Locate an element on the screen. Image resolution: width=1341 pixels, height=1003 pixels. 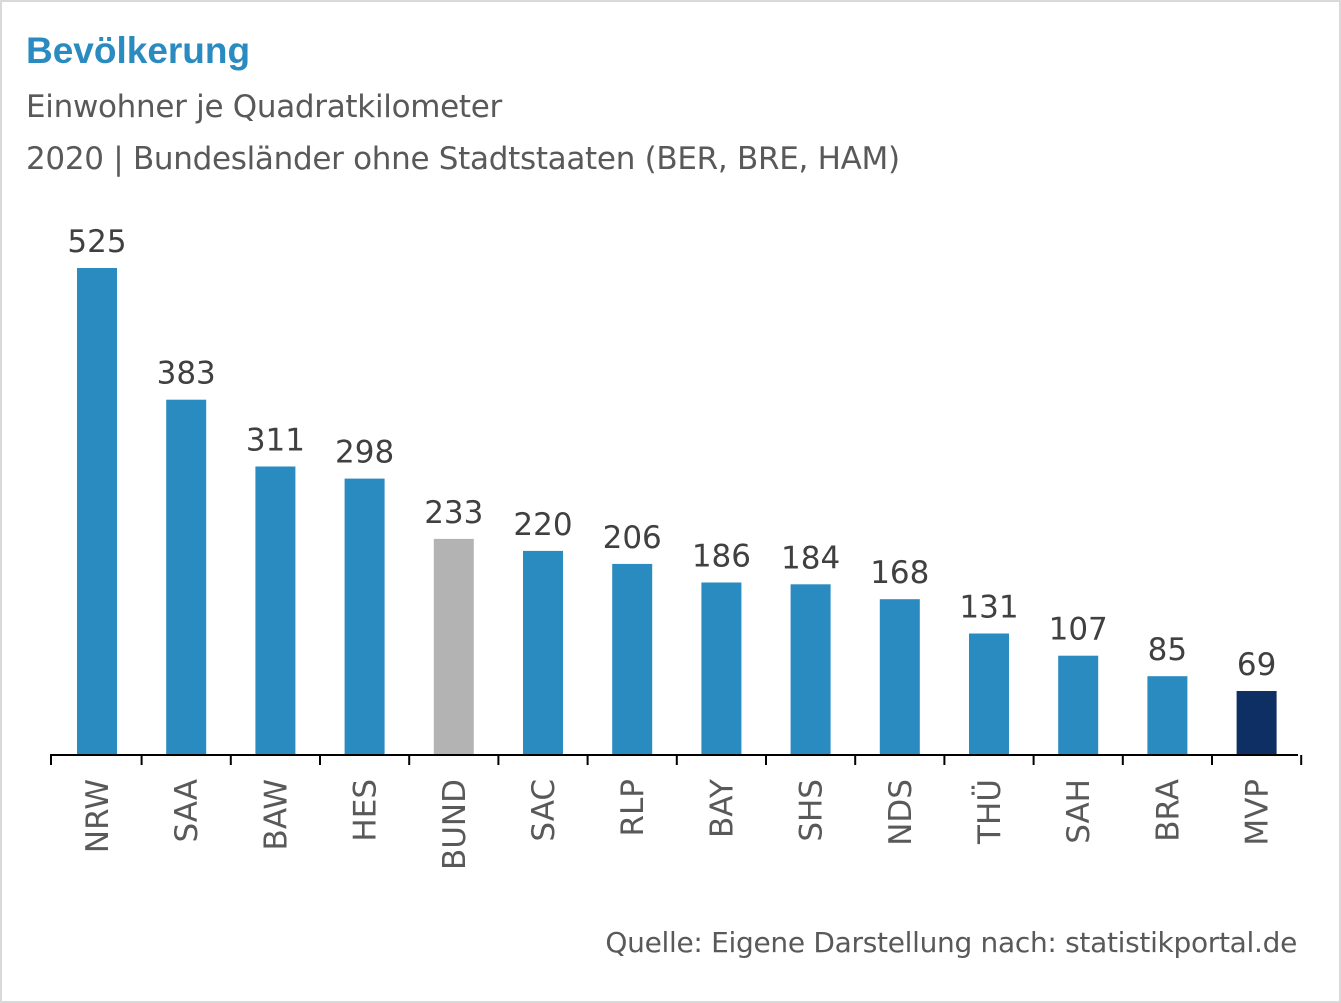
category-label-baw: BAW is located at coordinates (276, 814).